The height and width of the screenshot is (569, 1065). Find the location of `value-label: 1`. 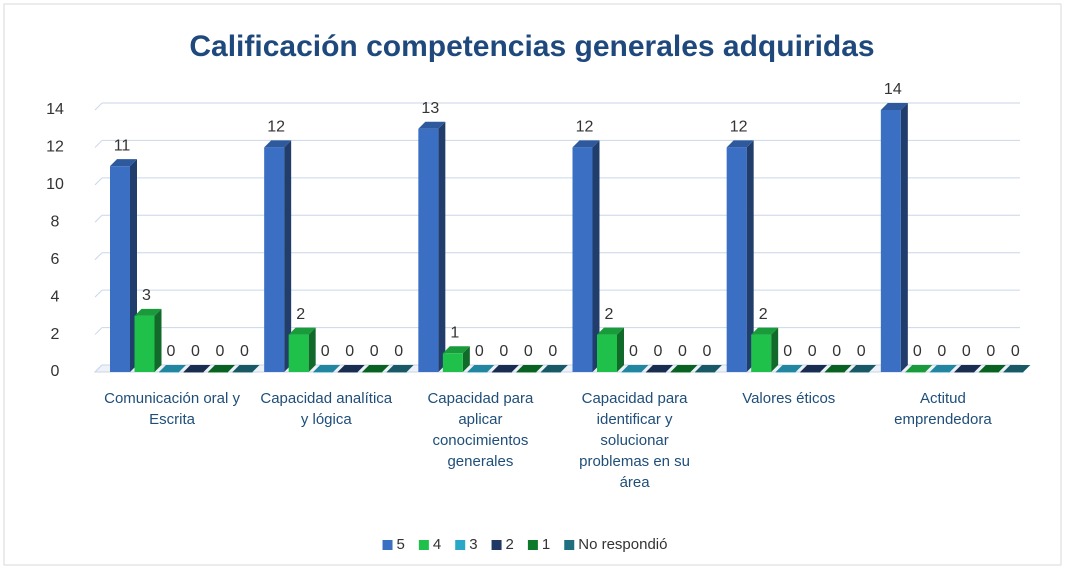

value-label: 1 is located at coordinates (454, 333).